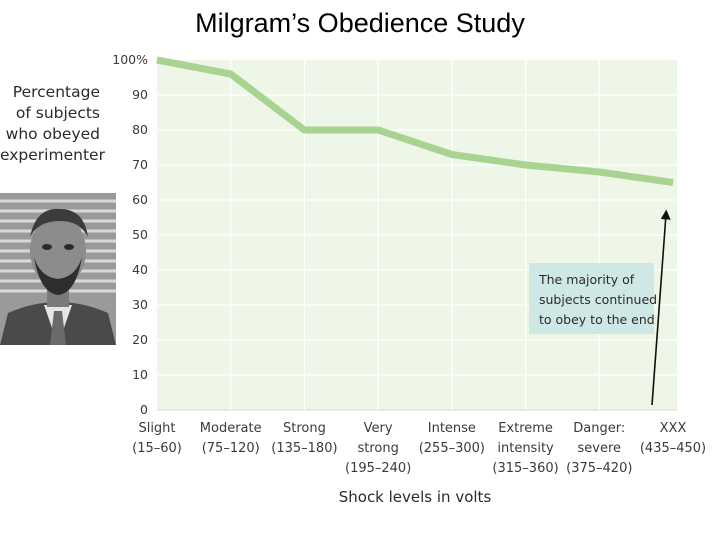 This screenshot has height=540, width=720. What do you see at coordinates (231, 428) in the screenshot?
I see `x-category-line: Moderate` at bounding box center [231, 428].